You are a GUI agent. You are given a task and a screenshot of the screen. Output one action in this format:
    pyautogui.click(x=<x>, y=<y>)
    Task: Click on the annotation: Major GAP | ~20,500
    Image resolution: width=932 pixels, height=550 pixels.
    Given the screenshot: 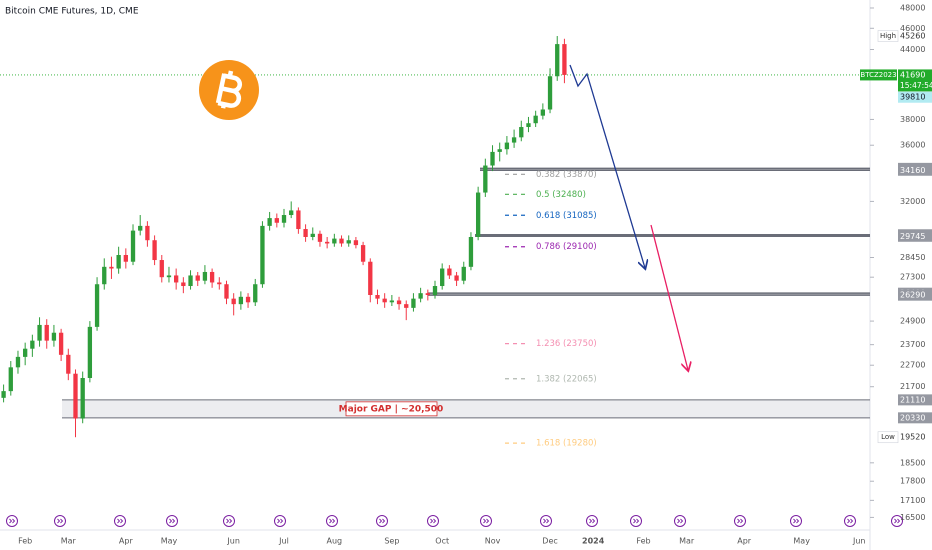 What is the action you would take?
    pyautogui.click(x=391, y=409)
    